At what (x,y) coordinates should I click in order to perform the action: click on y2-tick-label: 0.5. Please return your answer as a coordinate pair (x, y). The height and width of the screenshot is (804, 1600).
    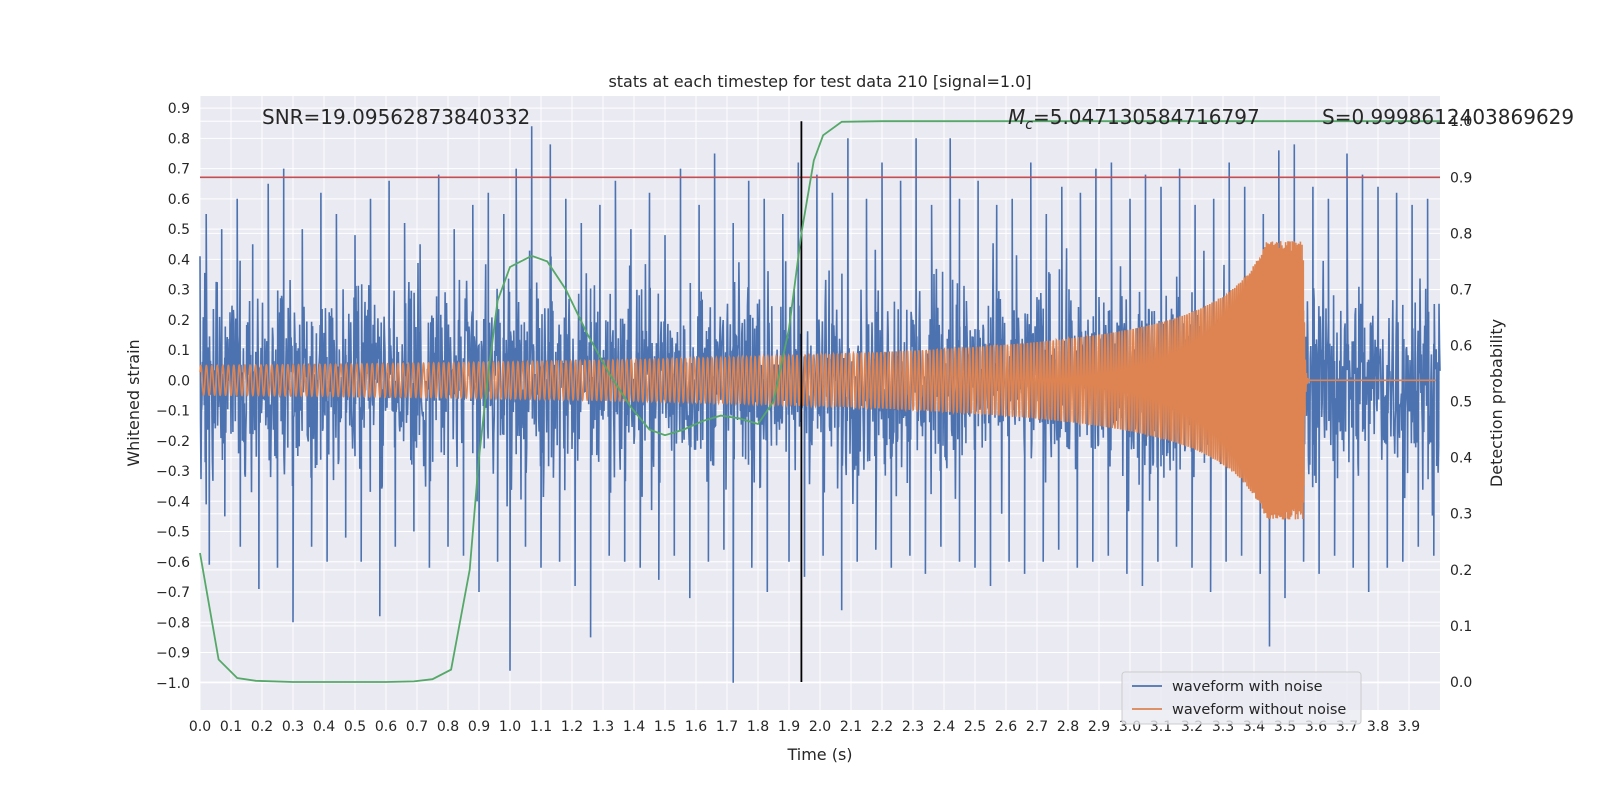
    Looking at the image, I should click on (1461, 403).